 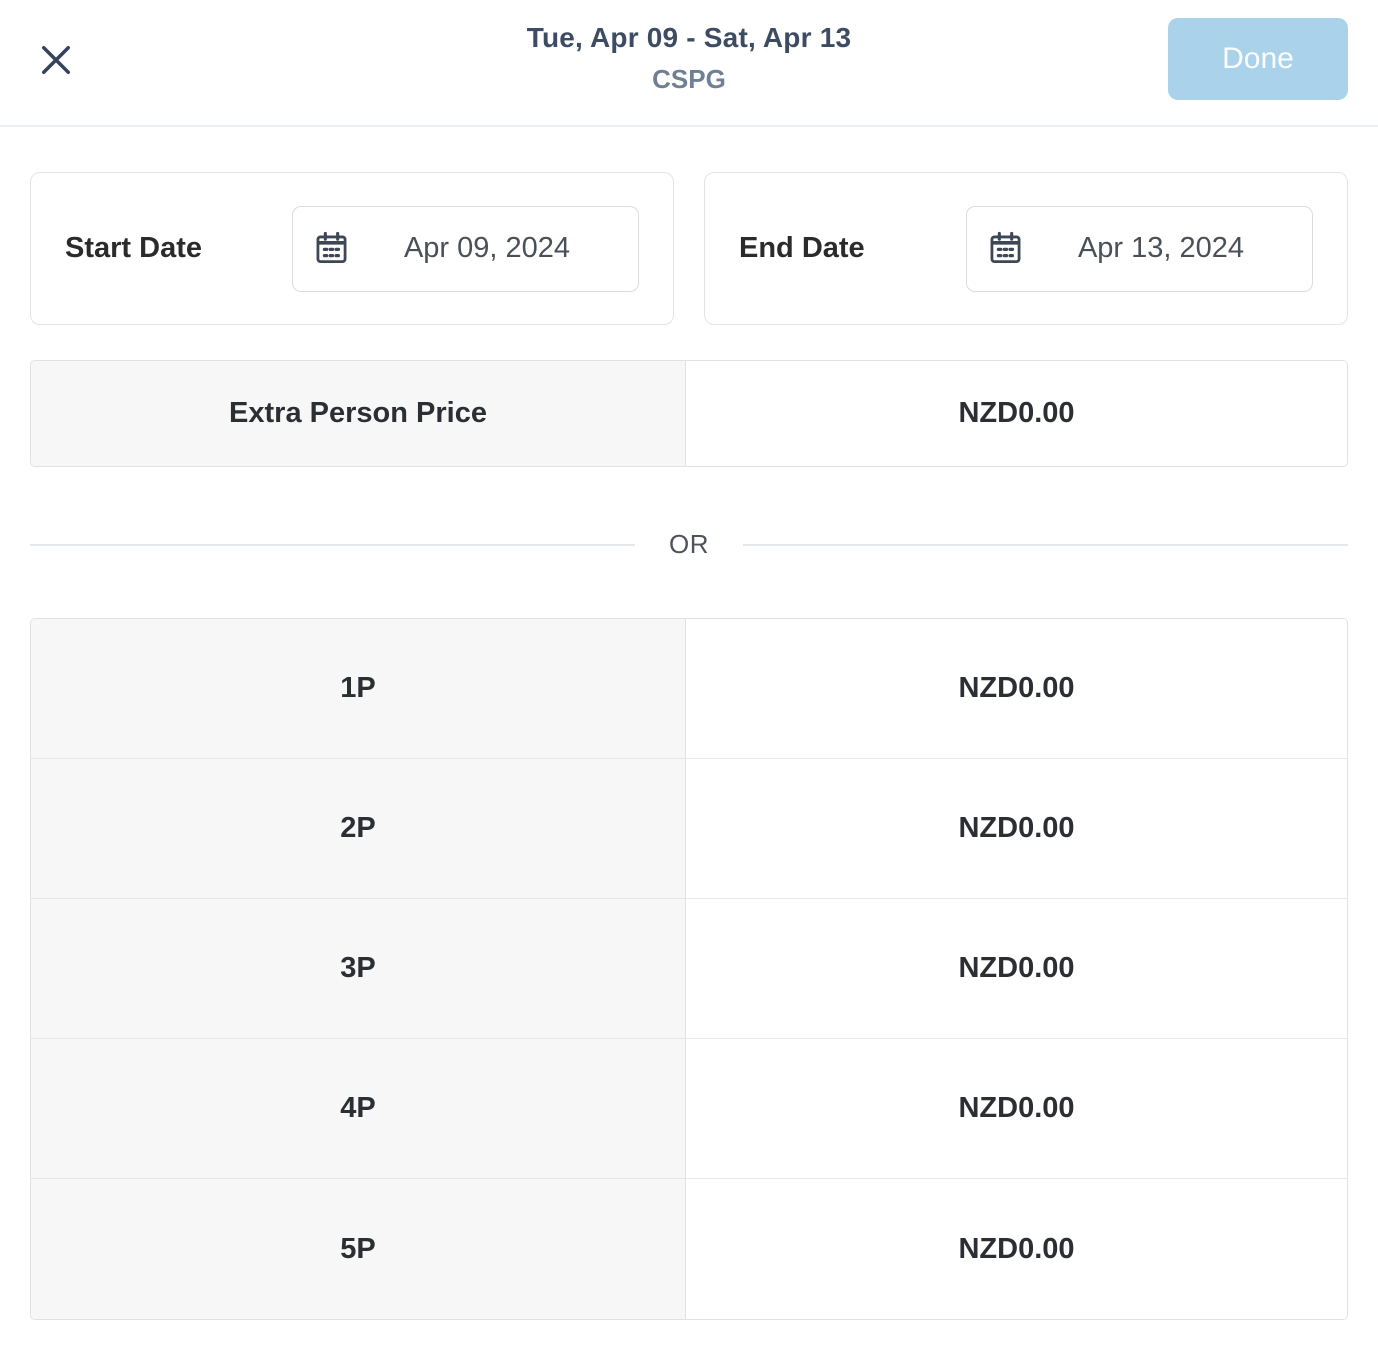 I want to click on occupancy-label-cell: 3P, so click(x=358, y=968).